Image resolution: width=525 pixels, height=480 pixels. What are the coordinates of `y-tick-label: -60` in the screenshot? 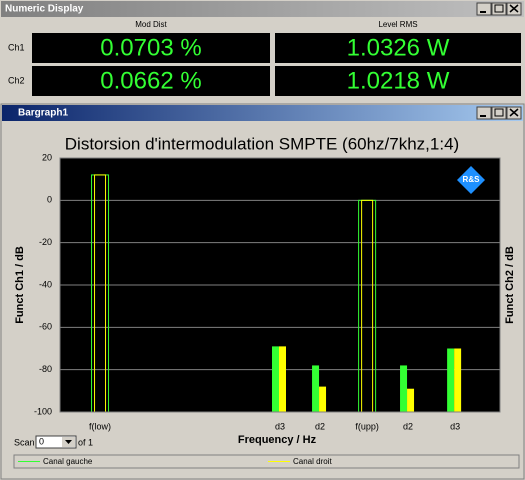 It's located at (45, 327).